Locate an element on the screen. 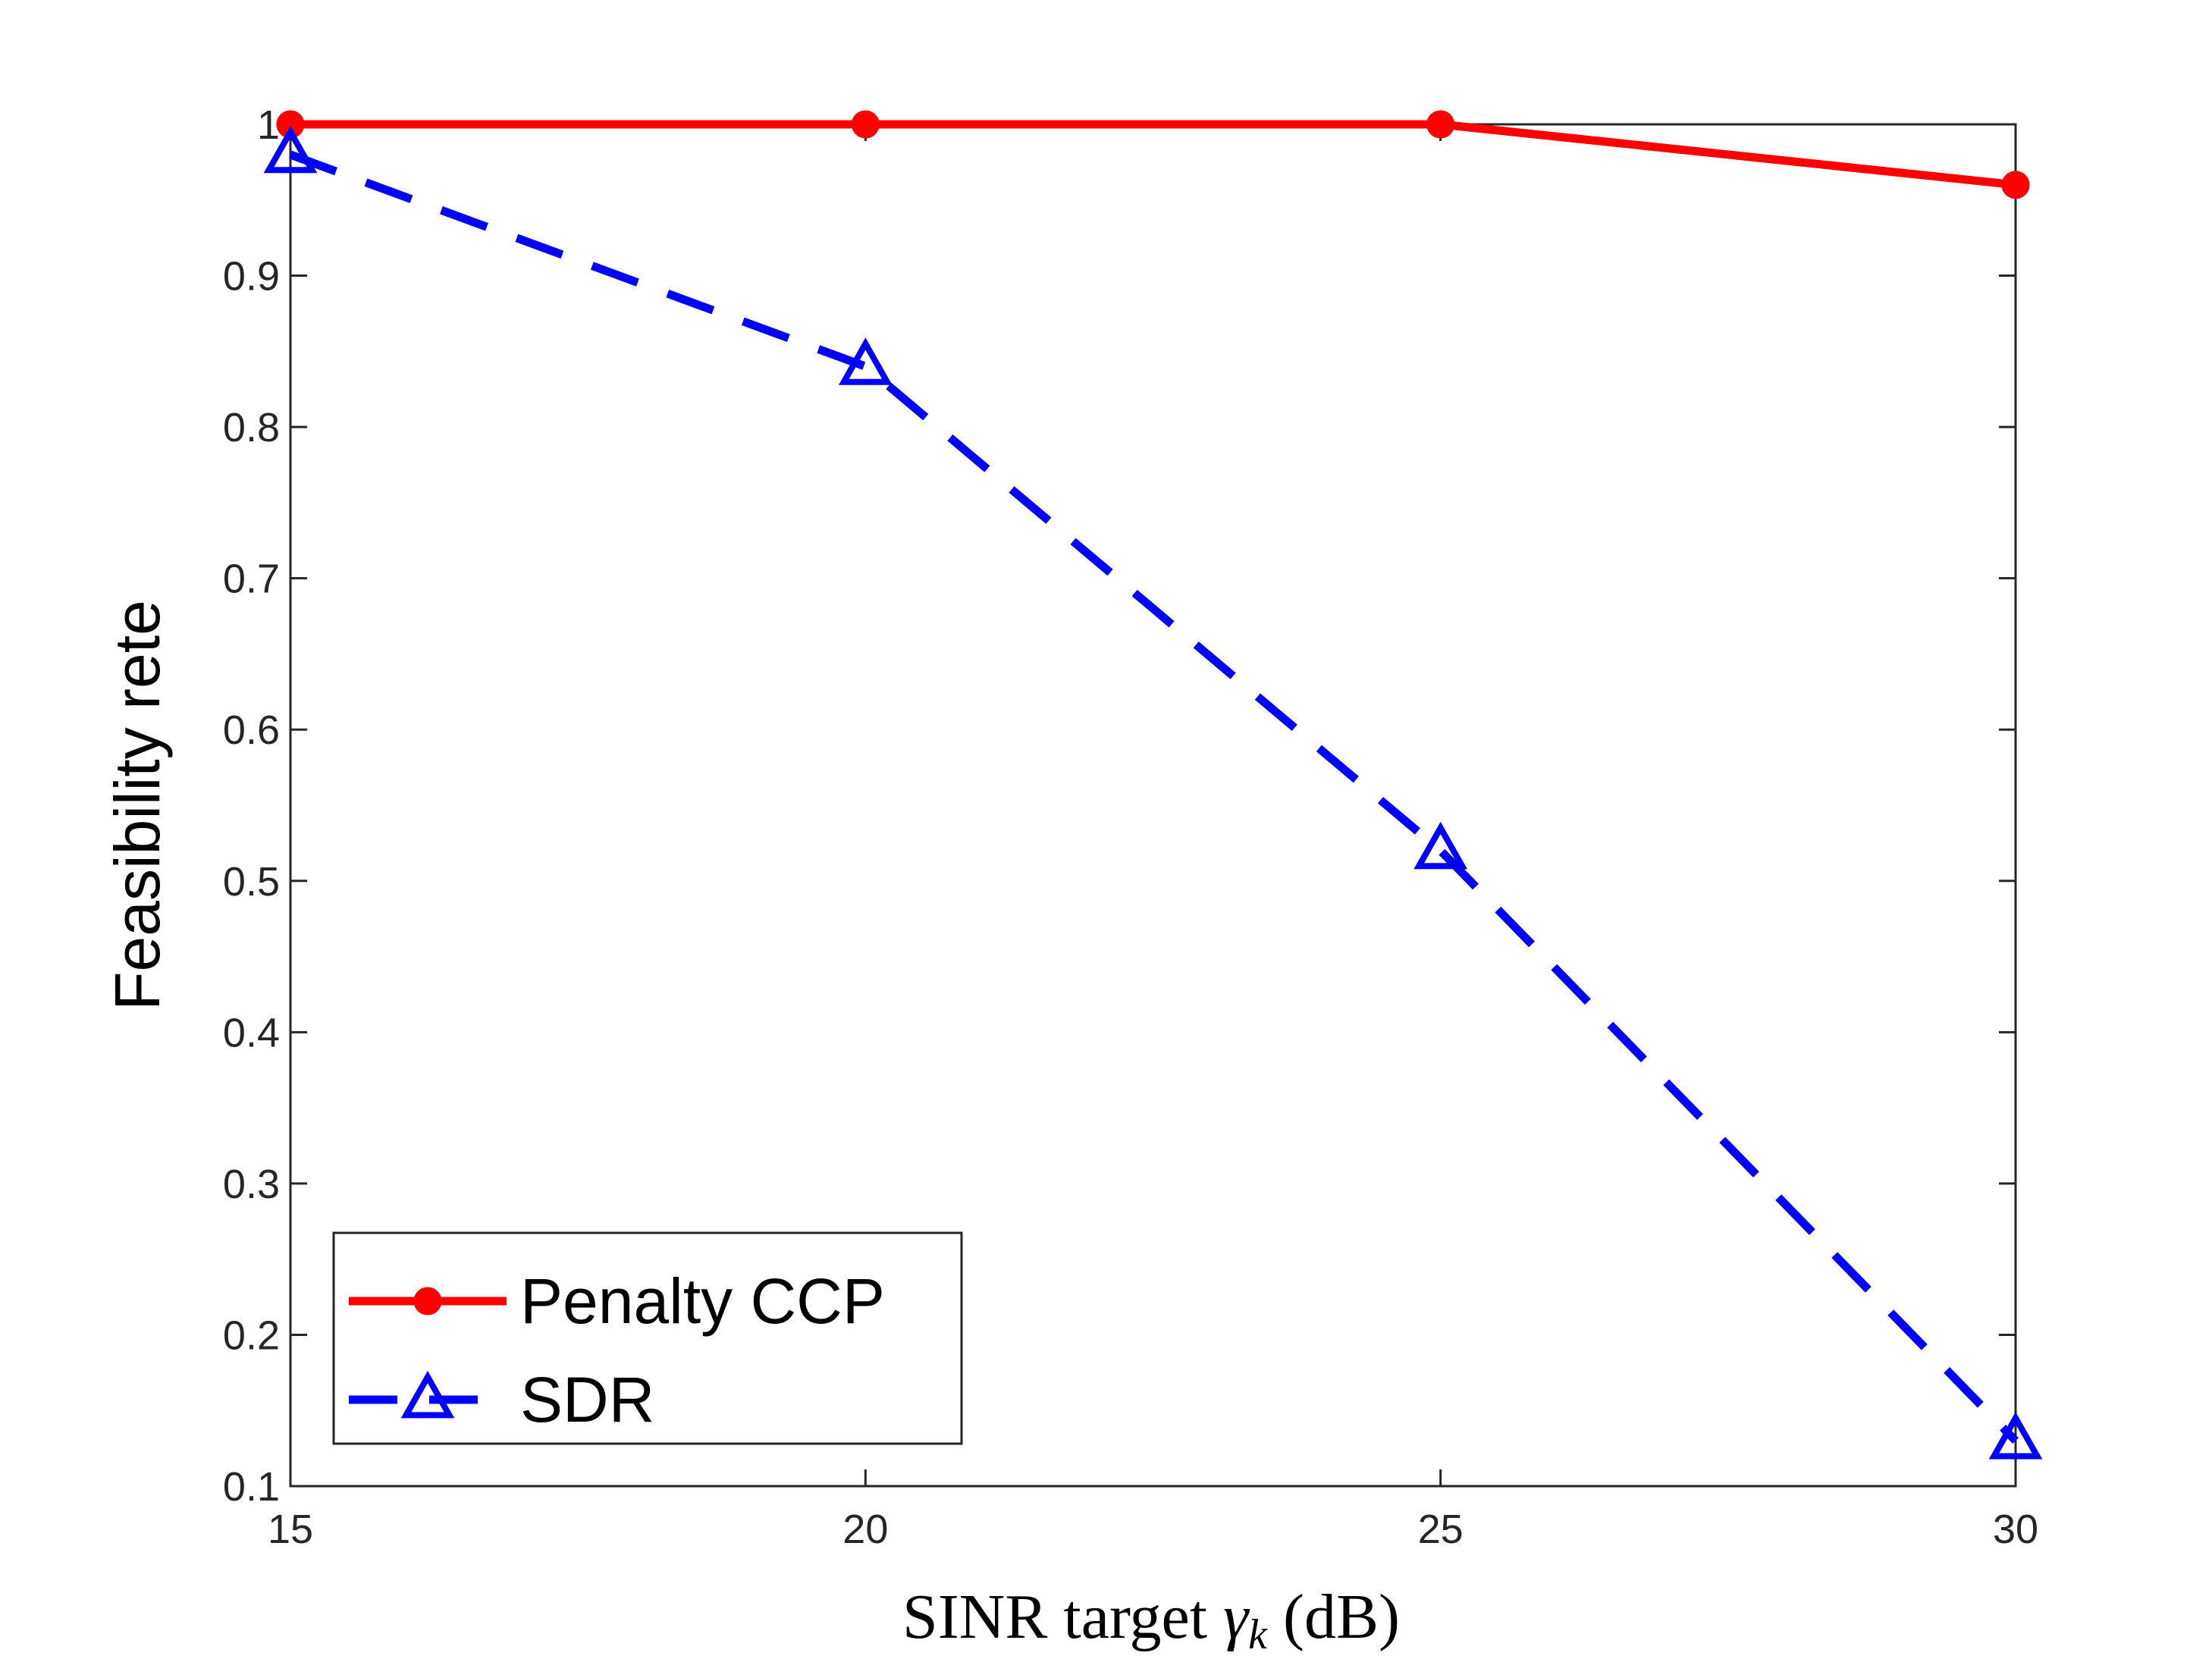 This screenshot has width=2212, height=1659. y-tick-label: 1 is located at coordinates (268, 125).